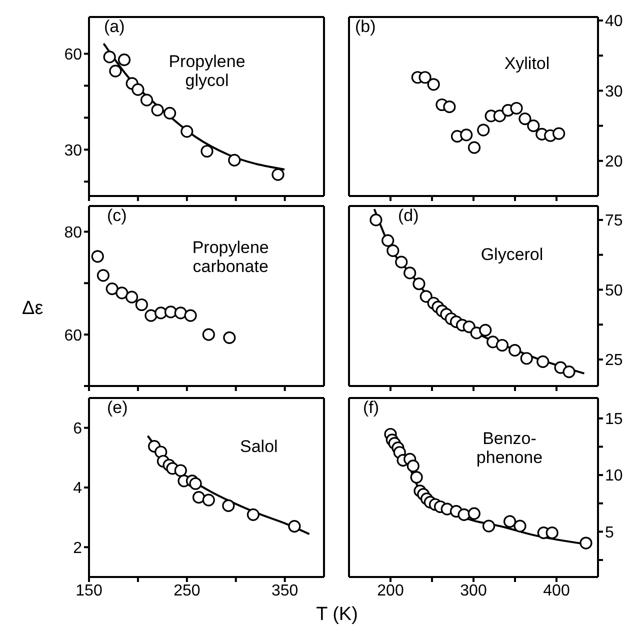  What do you see at coordinates (390, 591) in the screenshot?
I see `x-tick-label: 200` at bounding box center [390, 591].